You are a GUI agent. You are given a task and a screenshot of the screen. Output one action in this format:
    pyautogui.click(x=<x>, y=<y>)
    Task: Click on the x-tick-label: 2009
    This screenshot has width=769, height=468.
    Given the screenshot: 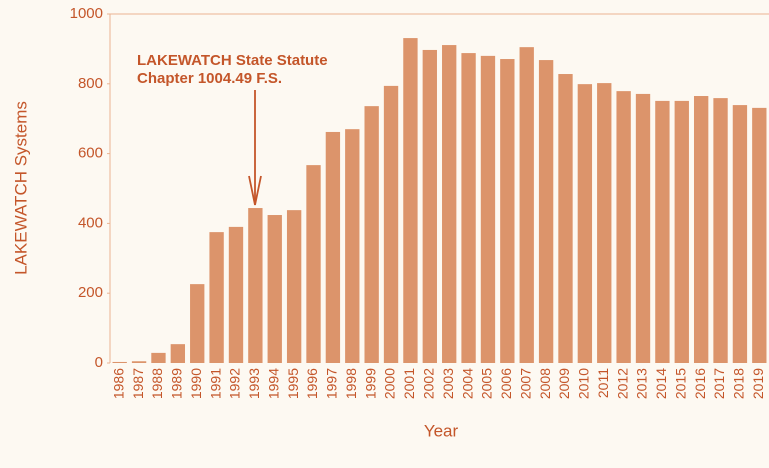 What is the action you would take?
    pyautogui.click(x=564, y=383)
    